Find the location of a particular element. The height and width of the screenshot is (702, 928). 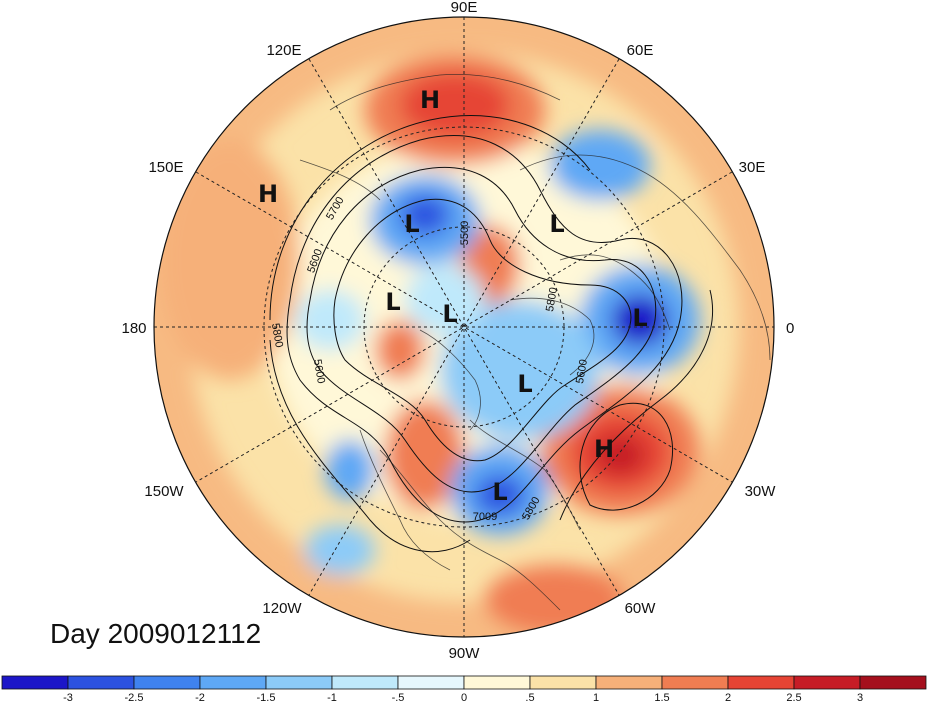

colorbar-tick-label: .5 is located at coordinates (529, 697).